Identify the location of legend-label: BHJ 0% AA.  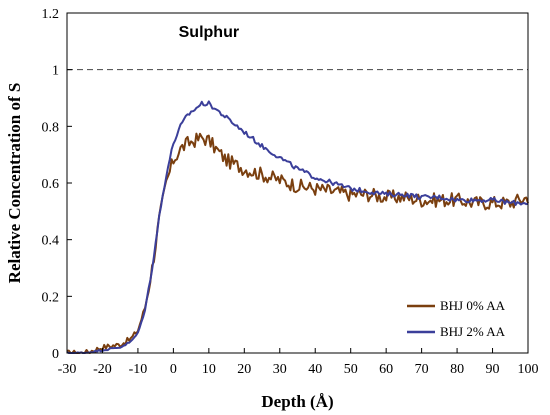
(473, 305).